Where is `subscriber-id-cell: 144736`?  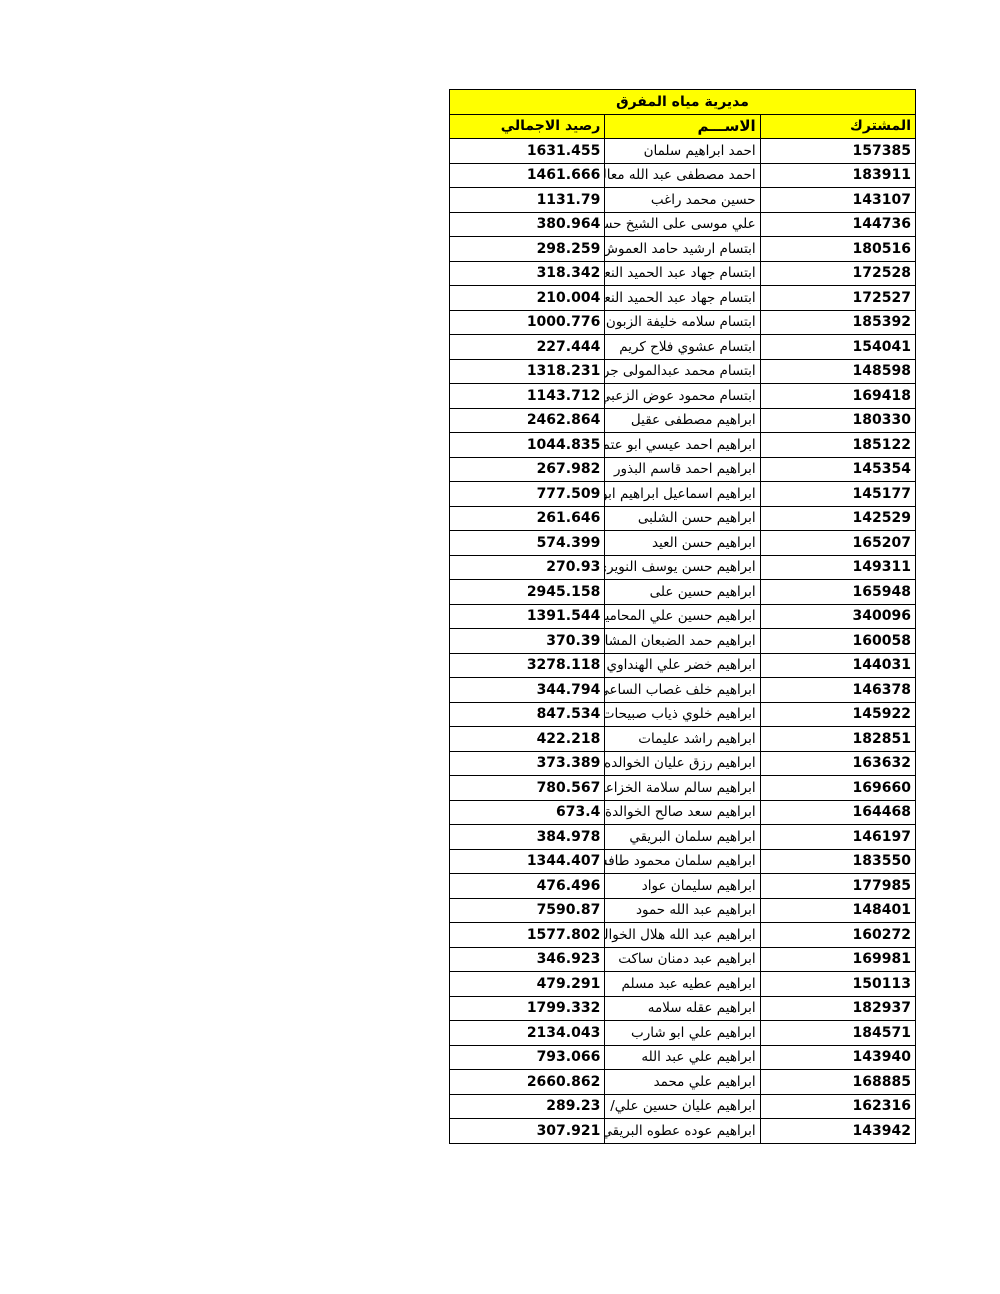
subscriber-id-cell: 144736 is located at coordinates (838, 224).